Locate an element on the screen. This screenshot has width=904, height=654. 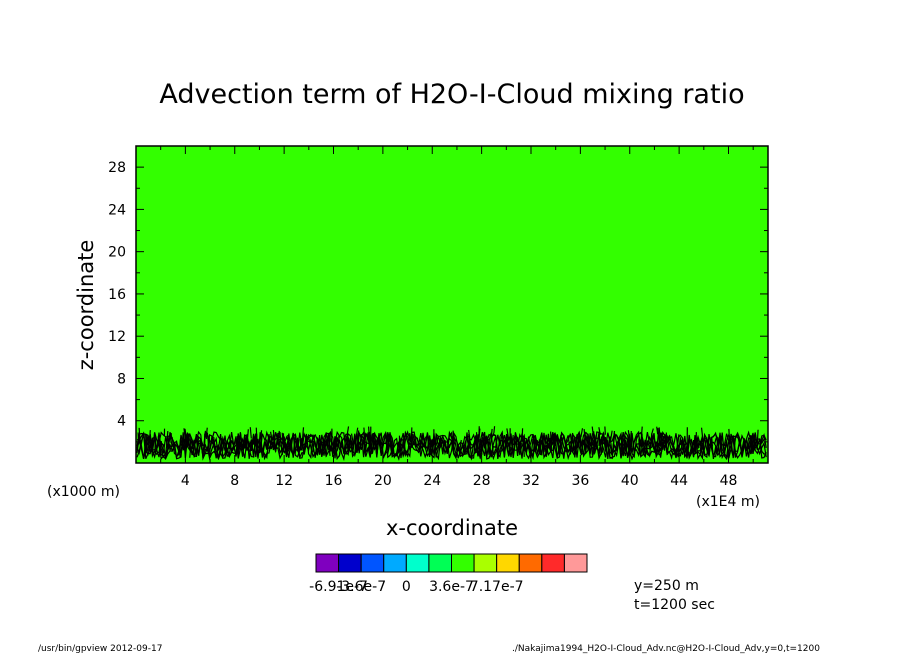
x-unit-note: (x1E4 m) is located at coordinates (728, 502).